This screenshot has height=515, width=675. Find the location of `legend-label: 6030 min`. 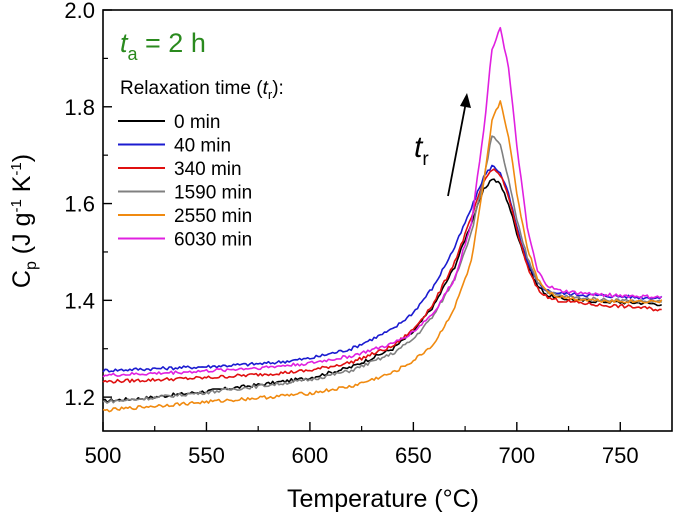

legend-label: 6030 min is located at coordinates (213, 240).